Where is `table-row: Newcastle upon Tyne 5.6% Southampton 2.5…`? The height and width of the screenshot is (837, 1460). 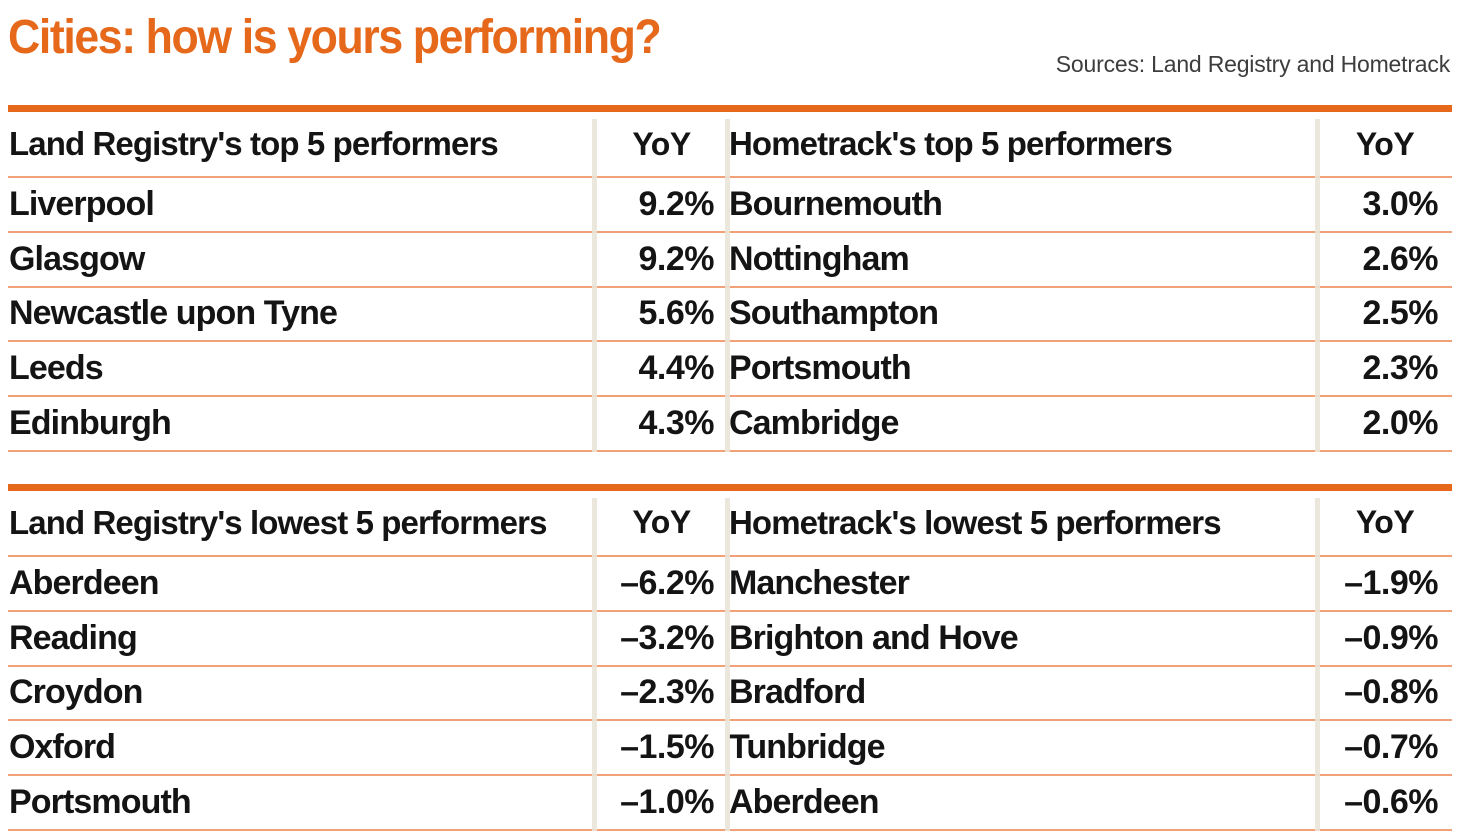
table-row: Newcastle upon Tyne 5.6% Southampton 2.5… is located at coordinates (730, 315).